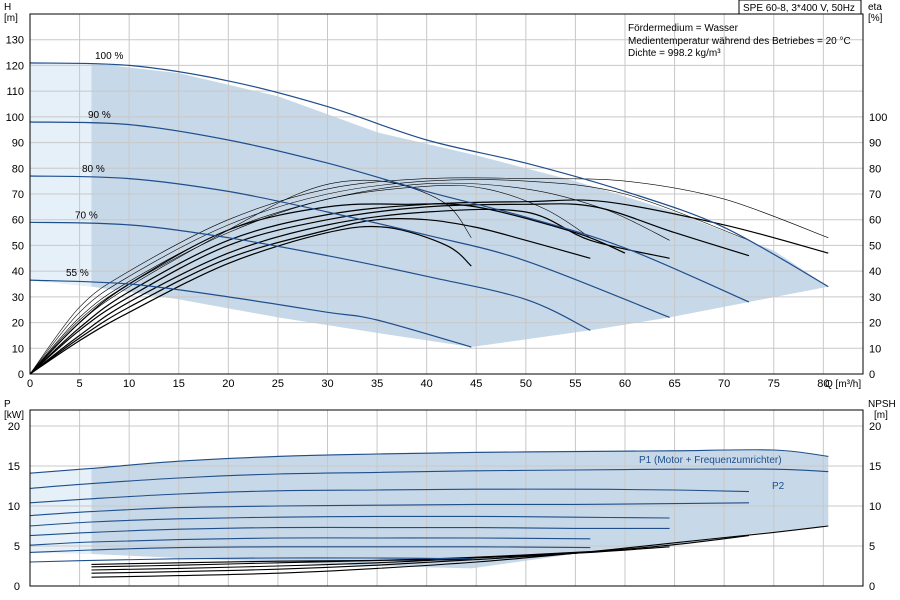  What do you see at coordinates (875, 349) in the screenshot?
I see `efficiency-tick-label: 10` at bounding box center [875, 349].